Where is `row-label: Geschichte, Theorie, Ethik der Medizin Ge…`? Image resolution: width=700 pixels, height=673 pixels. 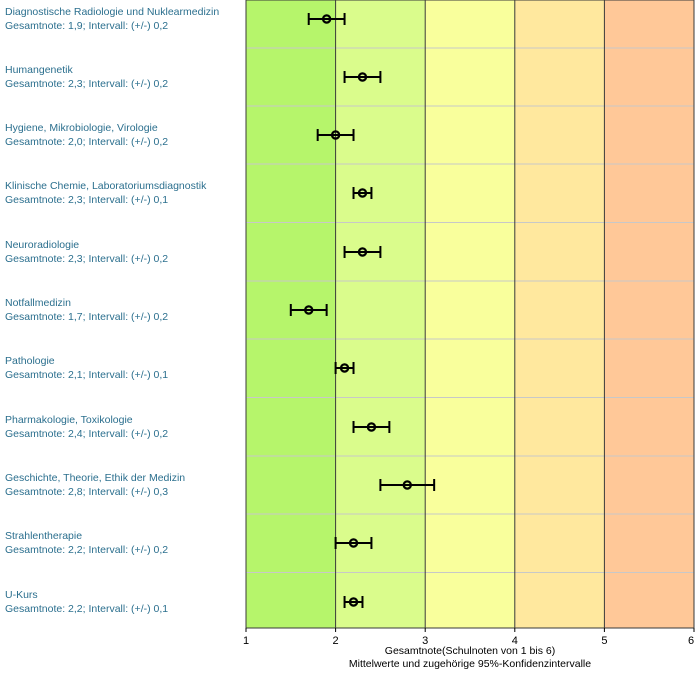
row-label: Geschichte, Theorie, Ethik der Medizin Ge… is located at coordinates (95, 485).